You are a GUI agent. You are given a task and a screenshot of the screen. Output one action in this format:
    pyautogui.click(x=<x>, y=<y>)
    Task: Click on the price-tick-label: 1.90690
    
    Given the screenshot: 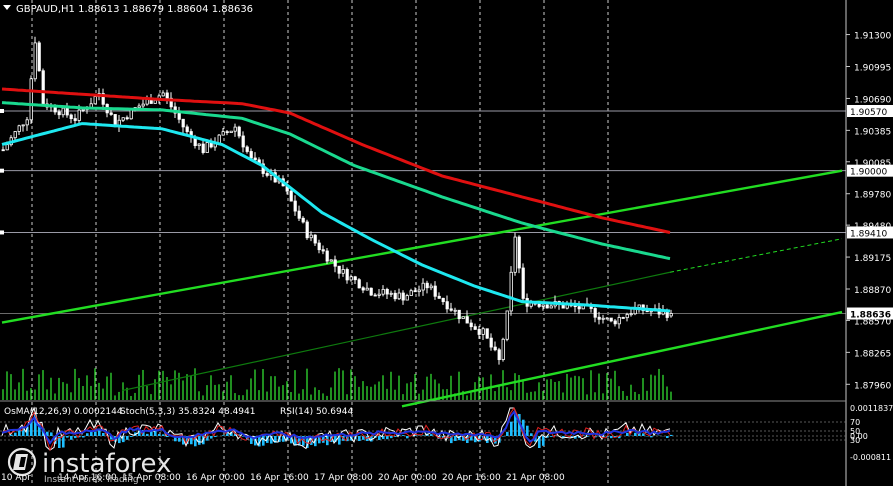 What is the action you would take?
    pyautogui.click(x=872, y=100)
    